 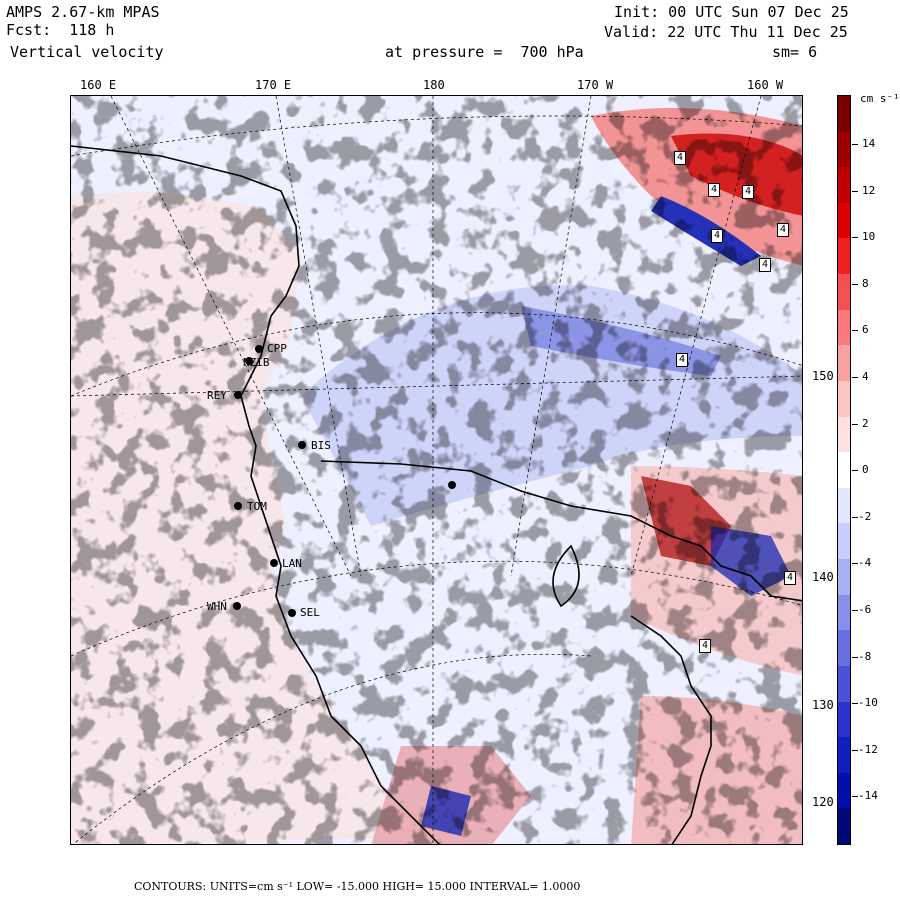 What do you see at coordinates (256, 362) in the screenshot?
I see `station-nzib-label: NZIB` at bounding box center [256, 362].